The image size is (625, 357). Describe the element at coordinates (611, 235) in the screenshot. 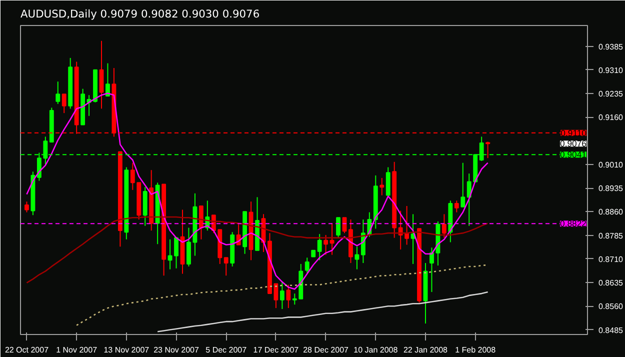

I see `y-tick-label: 0.8785` at that location.